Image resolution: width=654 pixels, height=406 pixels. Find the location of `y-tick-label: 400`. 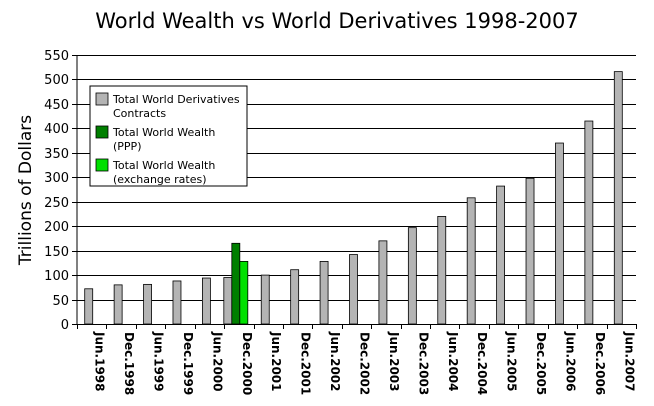

y-tick-label: 400 is located at coordinates (56, 129).